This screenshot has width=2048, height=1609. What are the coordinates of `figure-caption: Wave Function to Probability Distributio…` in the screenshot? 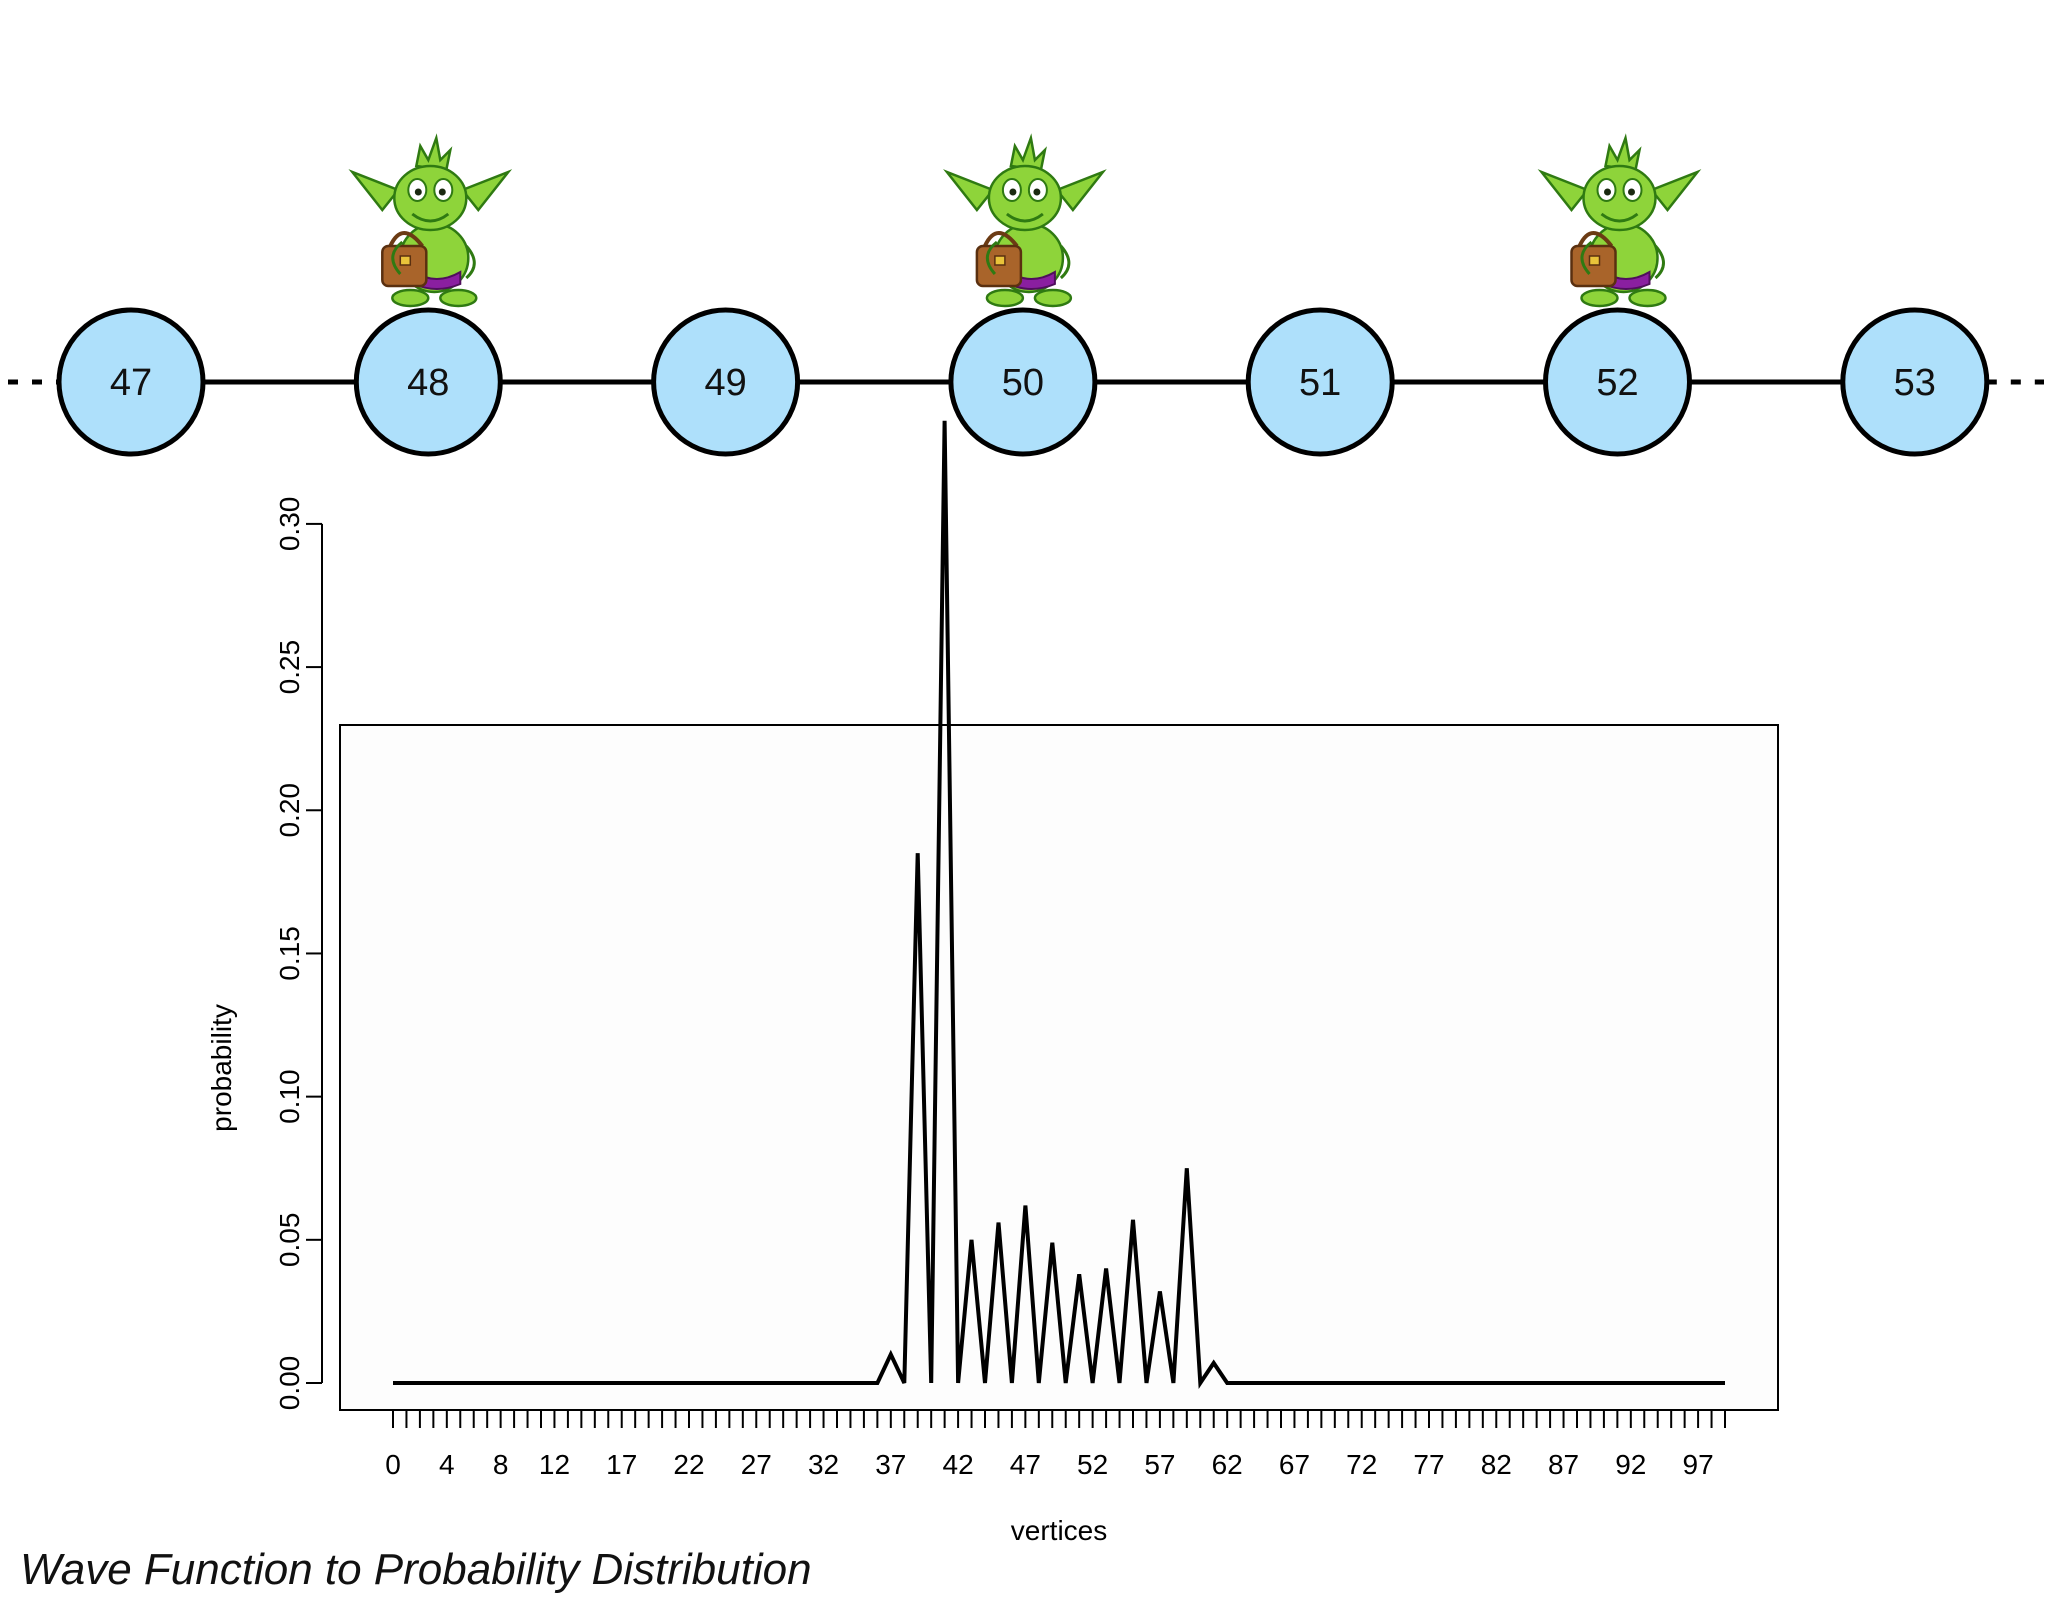 It's located at (416, 1569).